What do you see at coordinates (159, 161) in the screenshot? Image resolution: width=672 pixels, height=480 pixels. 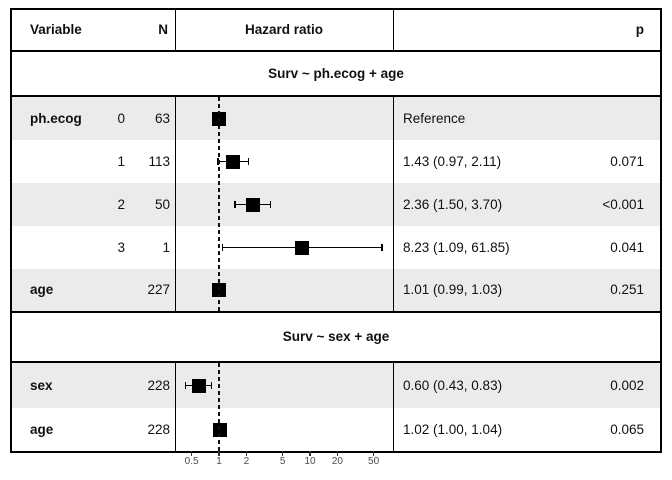 I see `row-n-value: 113` at bounding box center [159, 161].